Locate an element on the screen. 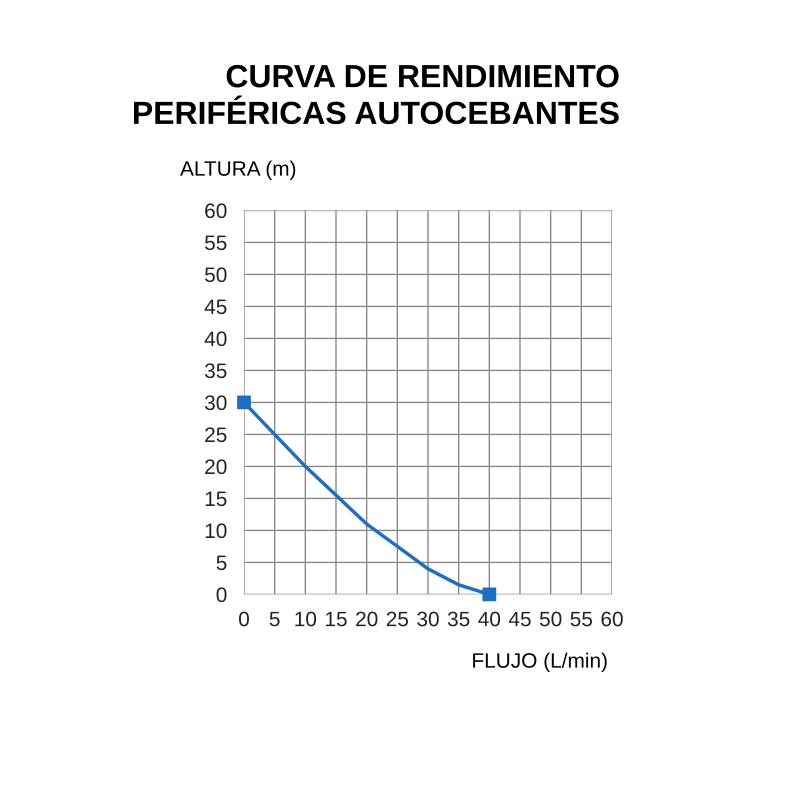 This screenshot has width=800, height=800. chart-title: CURVA DE RENDIMIENTO PERIFÉRICAS AUTOCEBANTES is located at coordinates (376, 94).